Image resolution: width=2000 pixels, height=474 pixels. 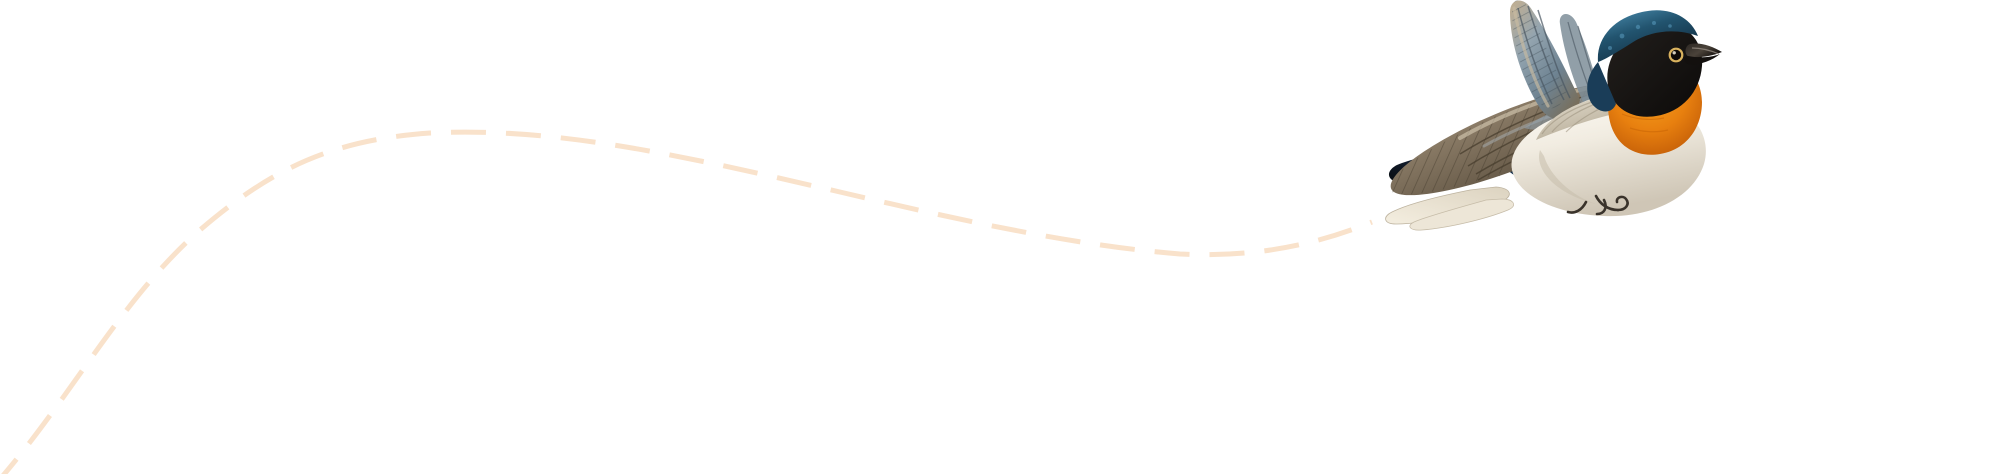 I want to click on head, so click(x=1645, y=63).